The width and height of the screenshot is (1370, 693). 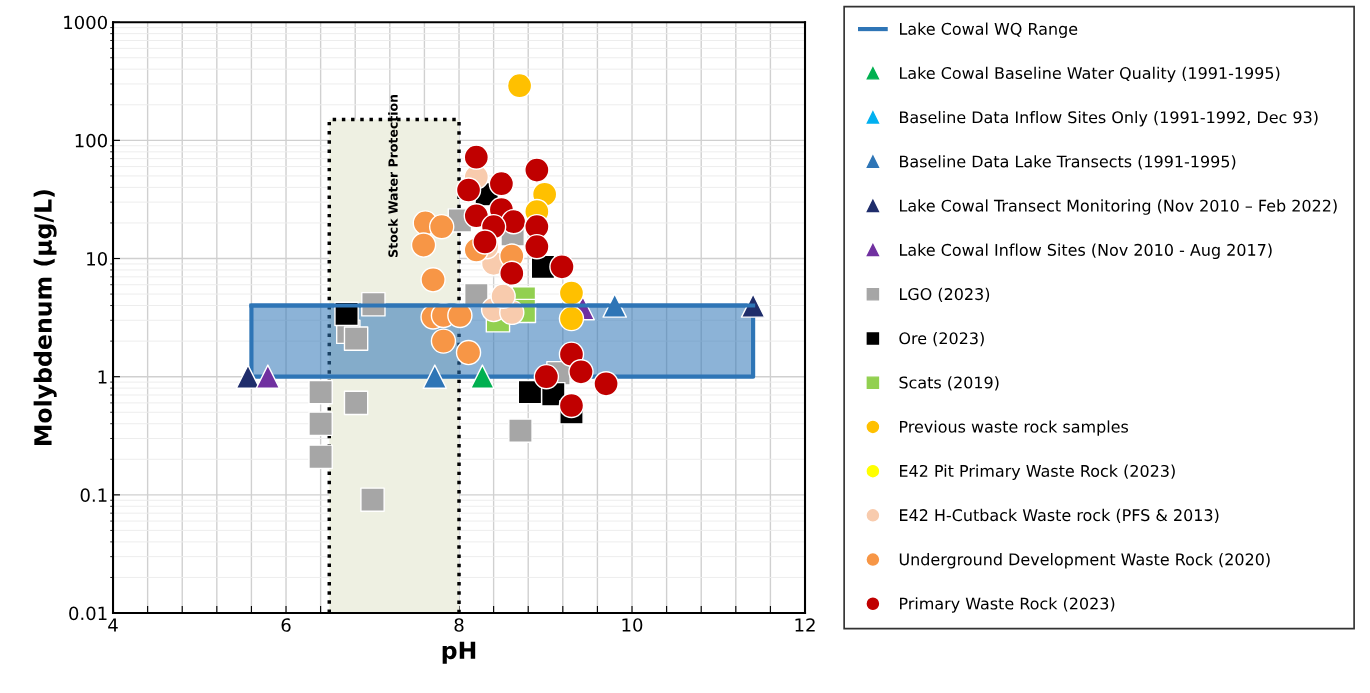 I want to click on x-tick-label: 6, so click(x=286, y=625).